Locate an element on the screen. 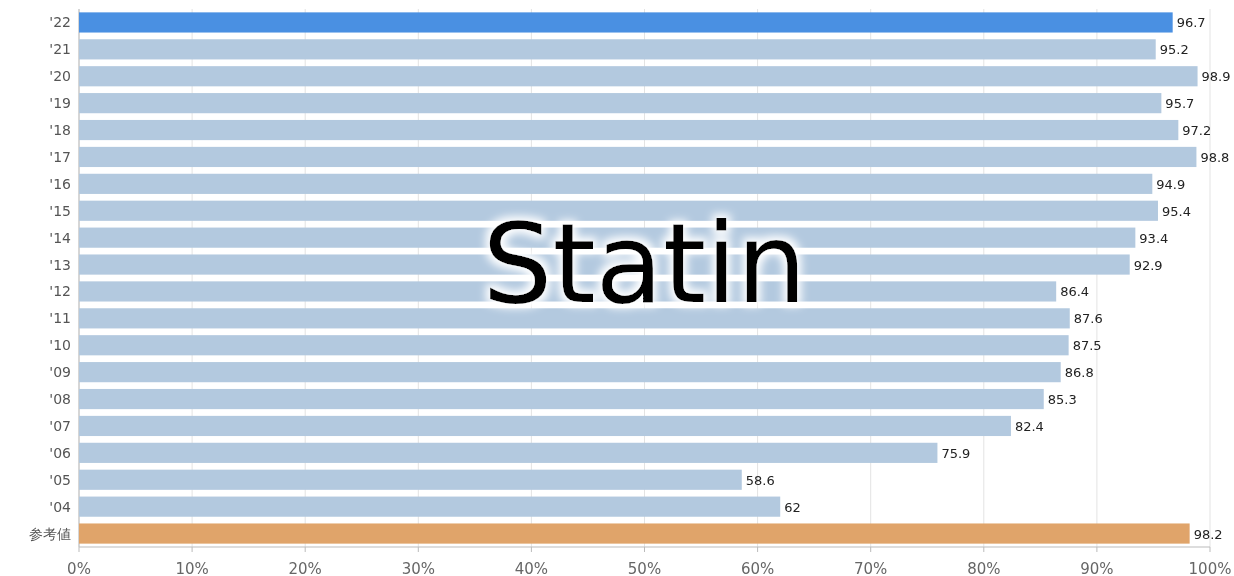 This screenshot has width=1234, height=576. data-label: 86.8 is located at coordinates (1079, 373).